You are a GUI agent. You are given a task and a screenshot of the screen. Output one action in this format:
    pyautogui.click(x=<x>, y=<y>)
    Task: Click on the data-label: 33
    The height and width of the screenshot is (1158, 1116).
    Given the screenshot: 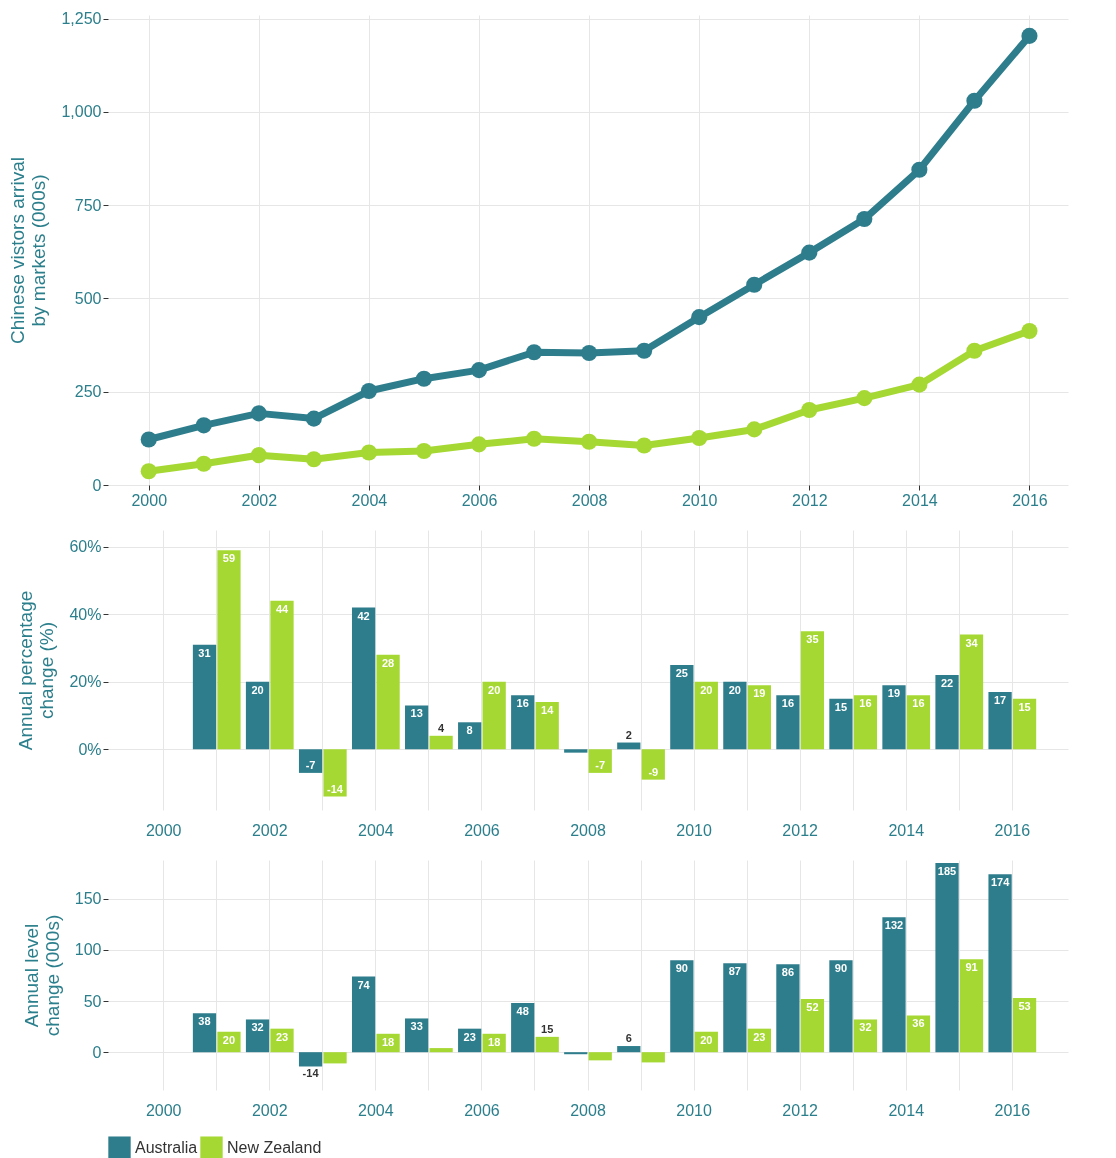 What is the action you would take?
    pyautogui.click(x=416, y=1026)
    